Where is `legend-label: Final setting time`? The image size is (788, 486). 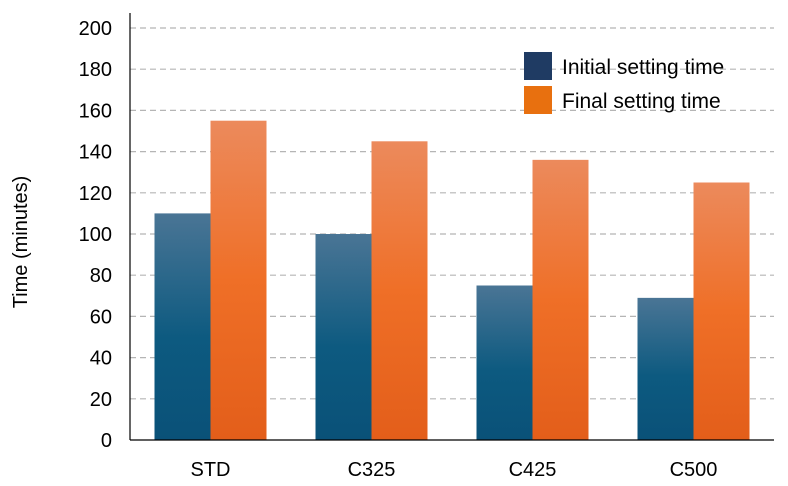 legend-label: Final setting time is located at coordinates (641, 101).